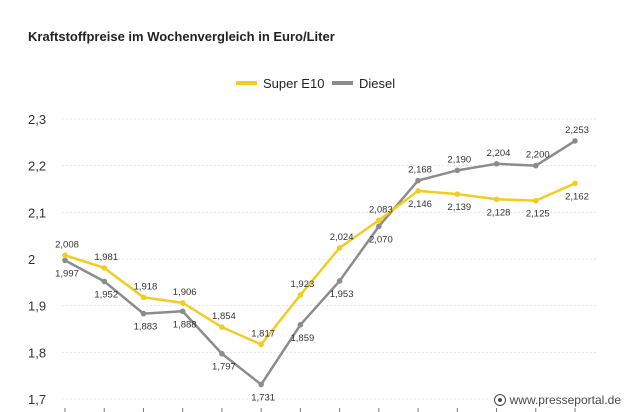  What do you see at coordinates (37, 352) in the screenshot?
I see `y-tick-label: 1,8` at bounding box center [37, 352].